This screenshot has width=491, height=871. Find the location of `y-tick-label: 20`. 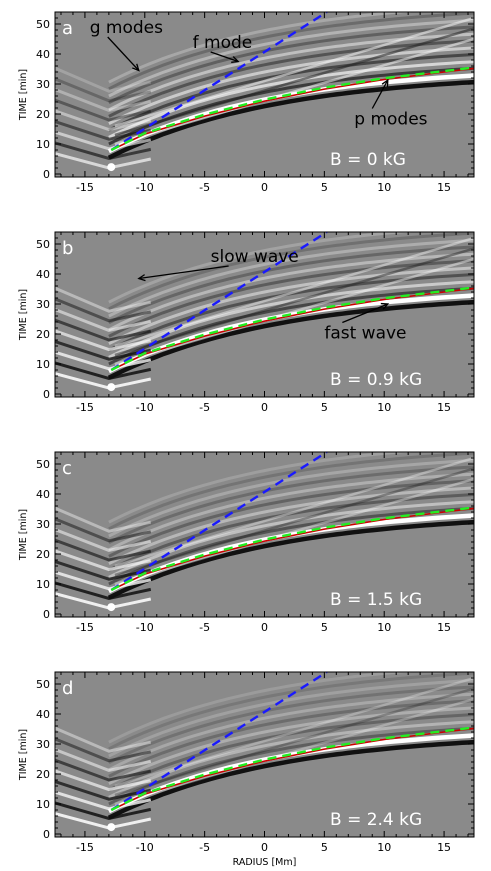

y-tick-label: 20 is located at coordinates (43, 774).